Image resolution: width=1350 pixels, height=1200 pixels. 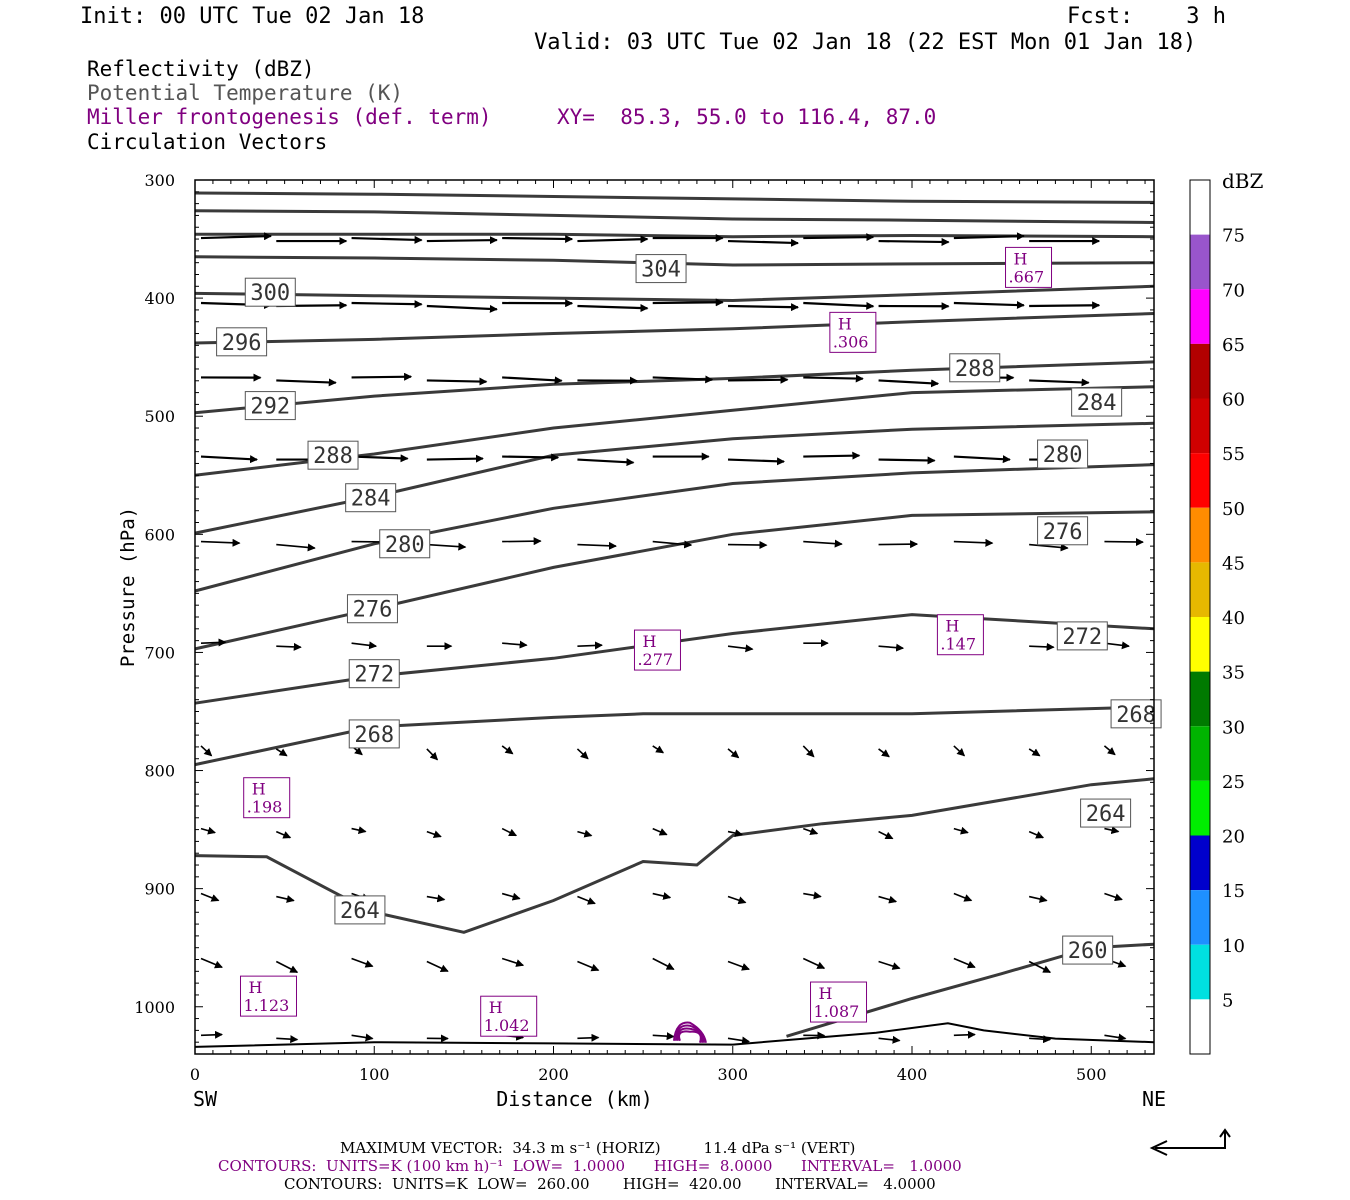 What do you see at coordinates (1190, 1140) in the screenshot?
I see `reference-arrow-shaft` at bounding box center [1190, 1140].